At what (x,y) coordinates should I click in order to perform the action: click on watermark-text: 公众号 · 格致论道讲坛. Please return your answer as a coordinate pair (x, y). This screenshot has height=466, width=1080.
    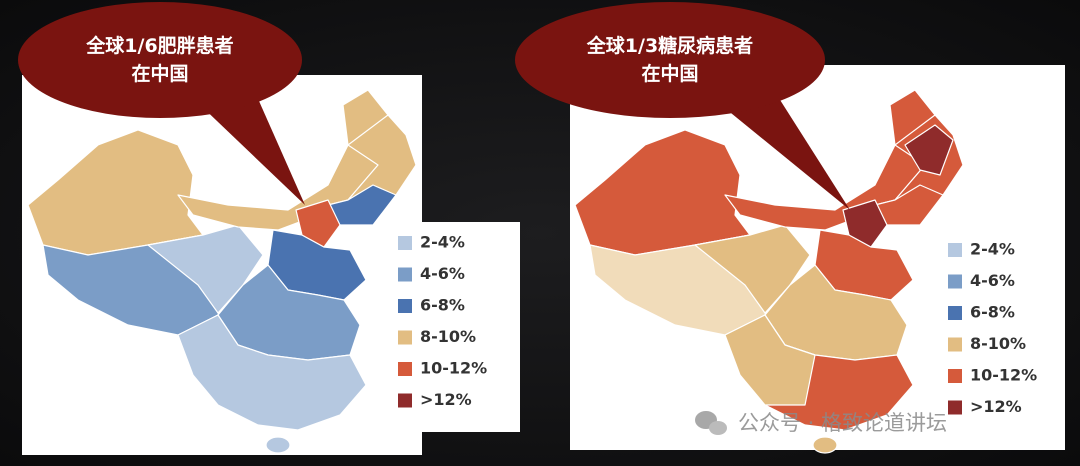
    Looking at the image, I should click on (842, 423).